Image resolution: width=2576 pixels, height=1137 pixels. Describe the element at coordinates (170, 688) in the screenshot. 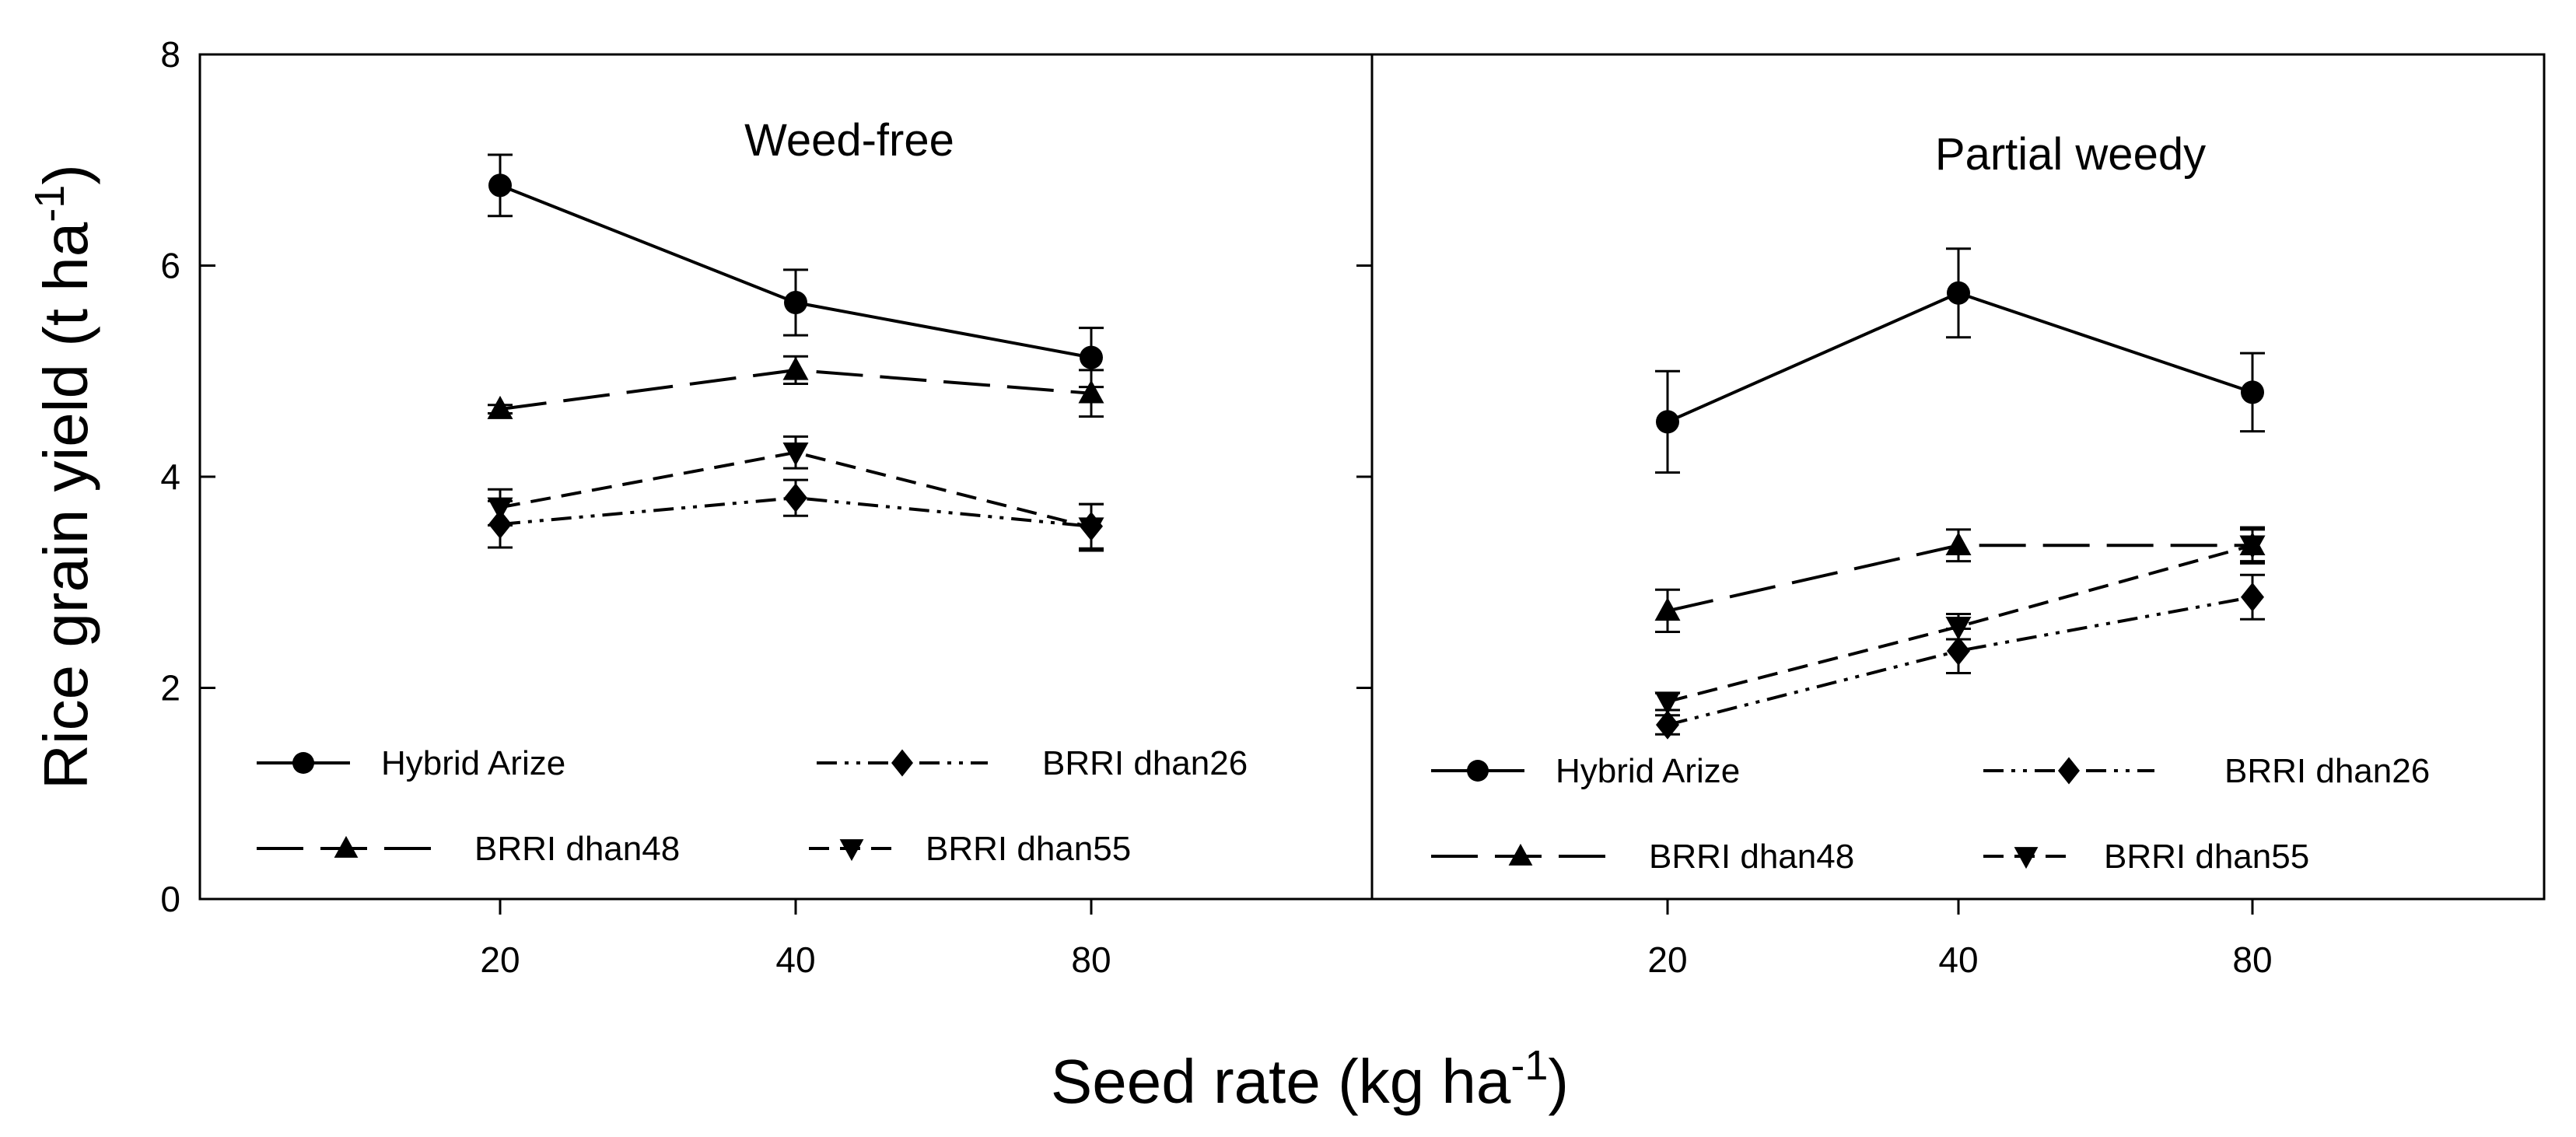

I see `y-tick-label: 2` at that location.